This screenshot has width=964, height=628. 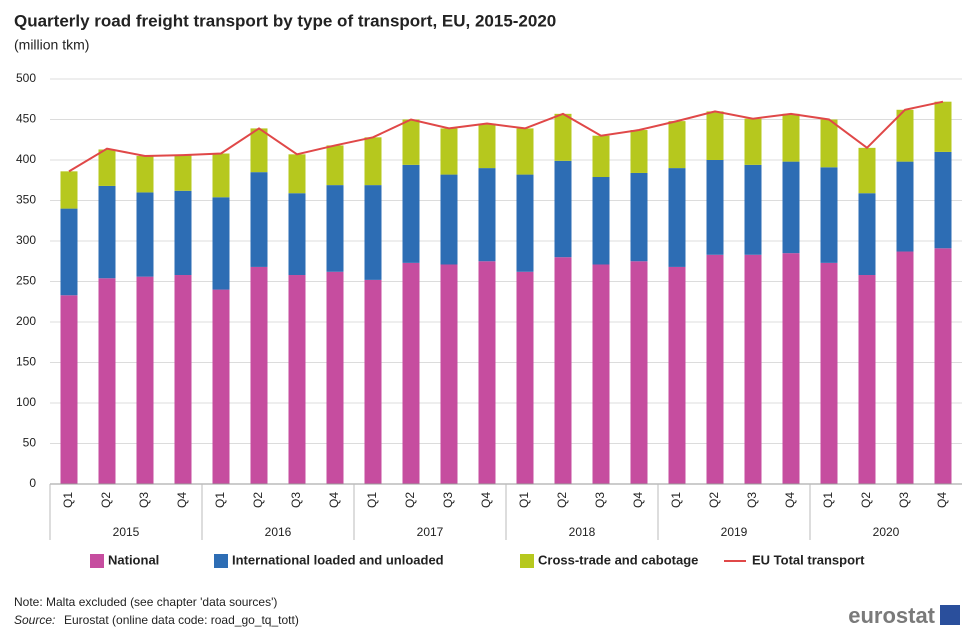 I want to click on line, so click(x=506, y=136).